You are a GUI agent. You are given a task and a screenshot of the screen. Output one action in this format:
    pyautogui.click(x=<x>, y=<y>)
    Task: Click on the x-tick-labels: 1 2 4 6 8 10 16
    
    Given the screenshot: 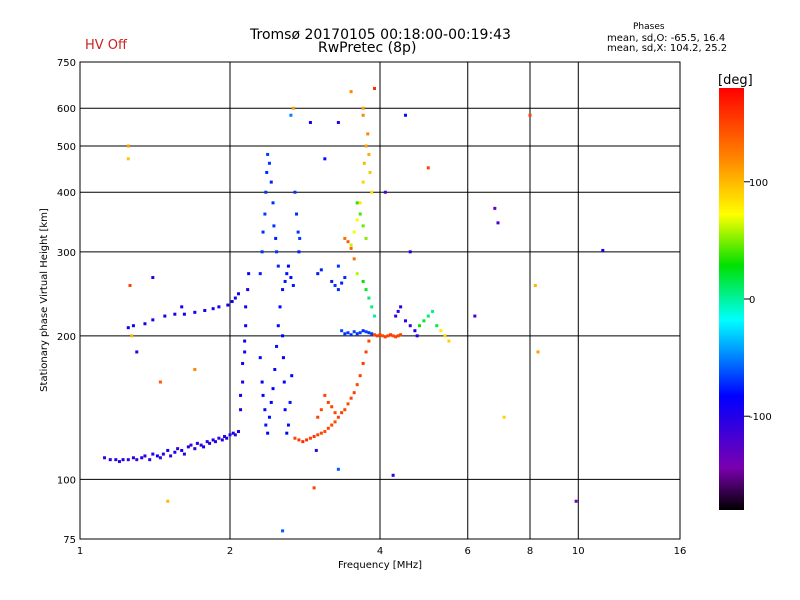 What is the action you would take?
    pyautogui.click(x=382, y=551)
    